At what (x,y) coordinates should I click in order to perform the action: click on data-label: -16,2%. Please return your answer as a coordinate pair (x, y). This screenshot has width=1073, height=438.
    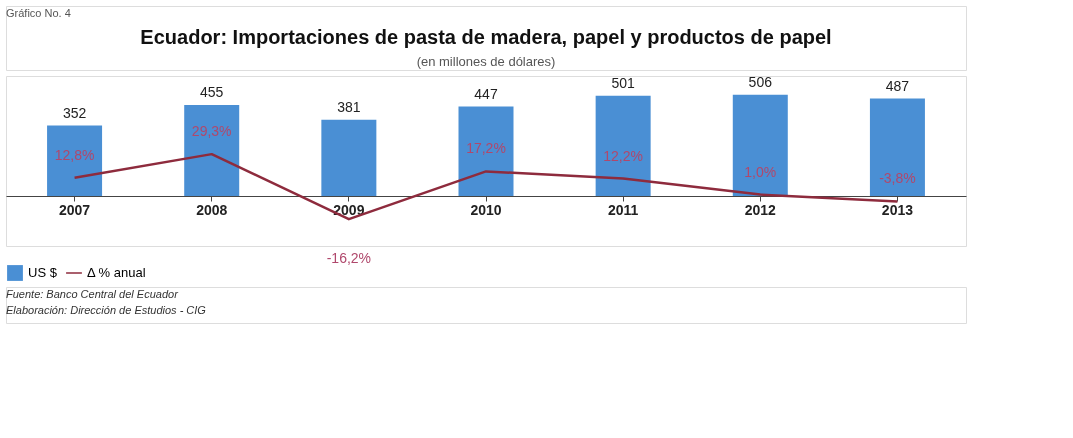
    Looking at the image, I should click on (349, 258).